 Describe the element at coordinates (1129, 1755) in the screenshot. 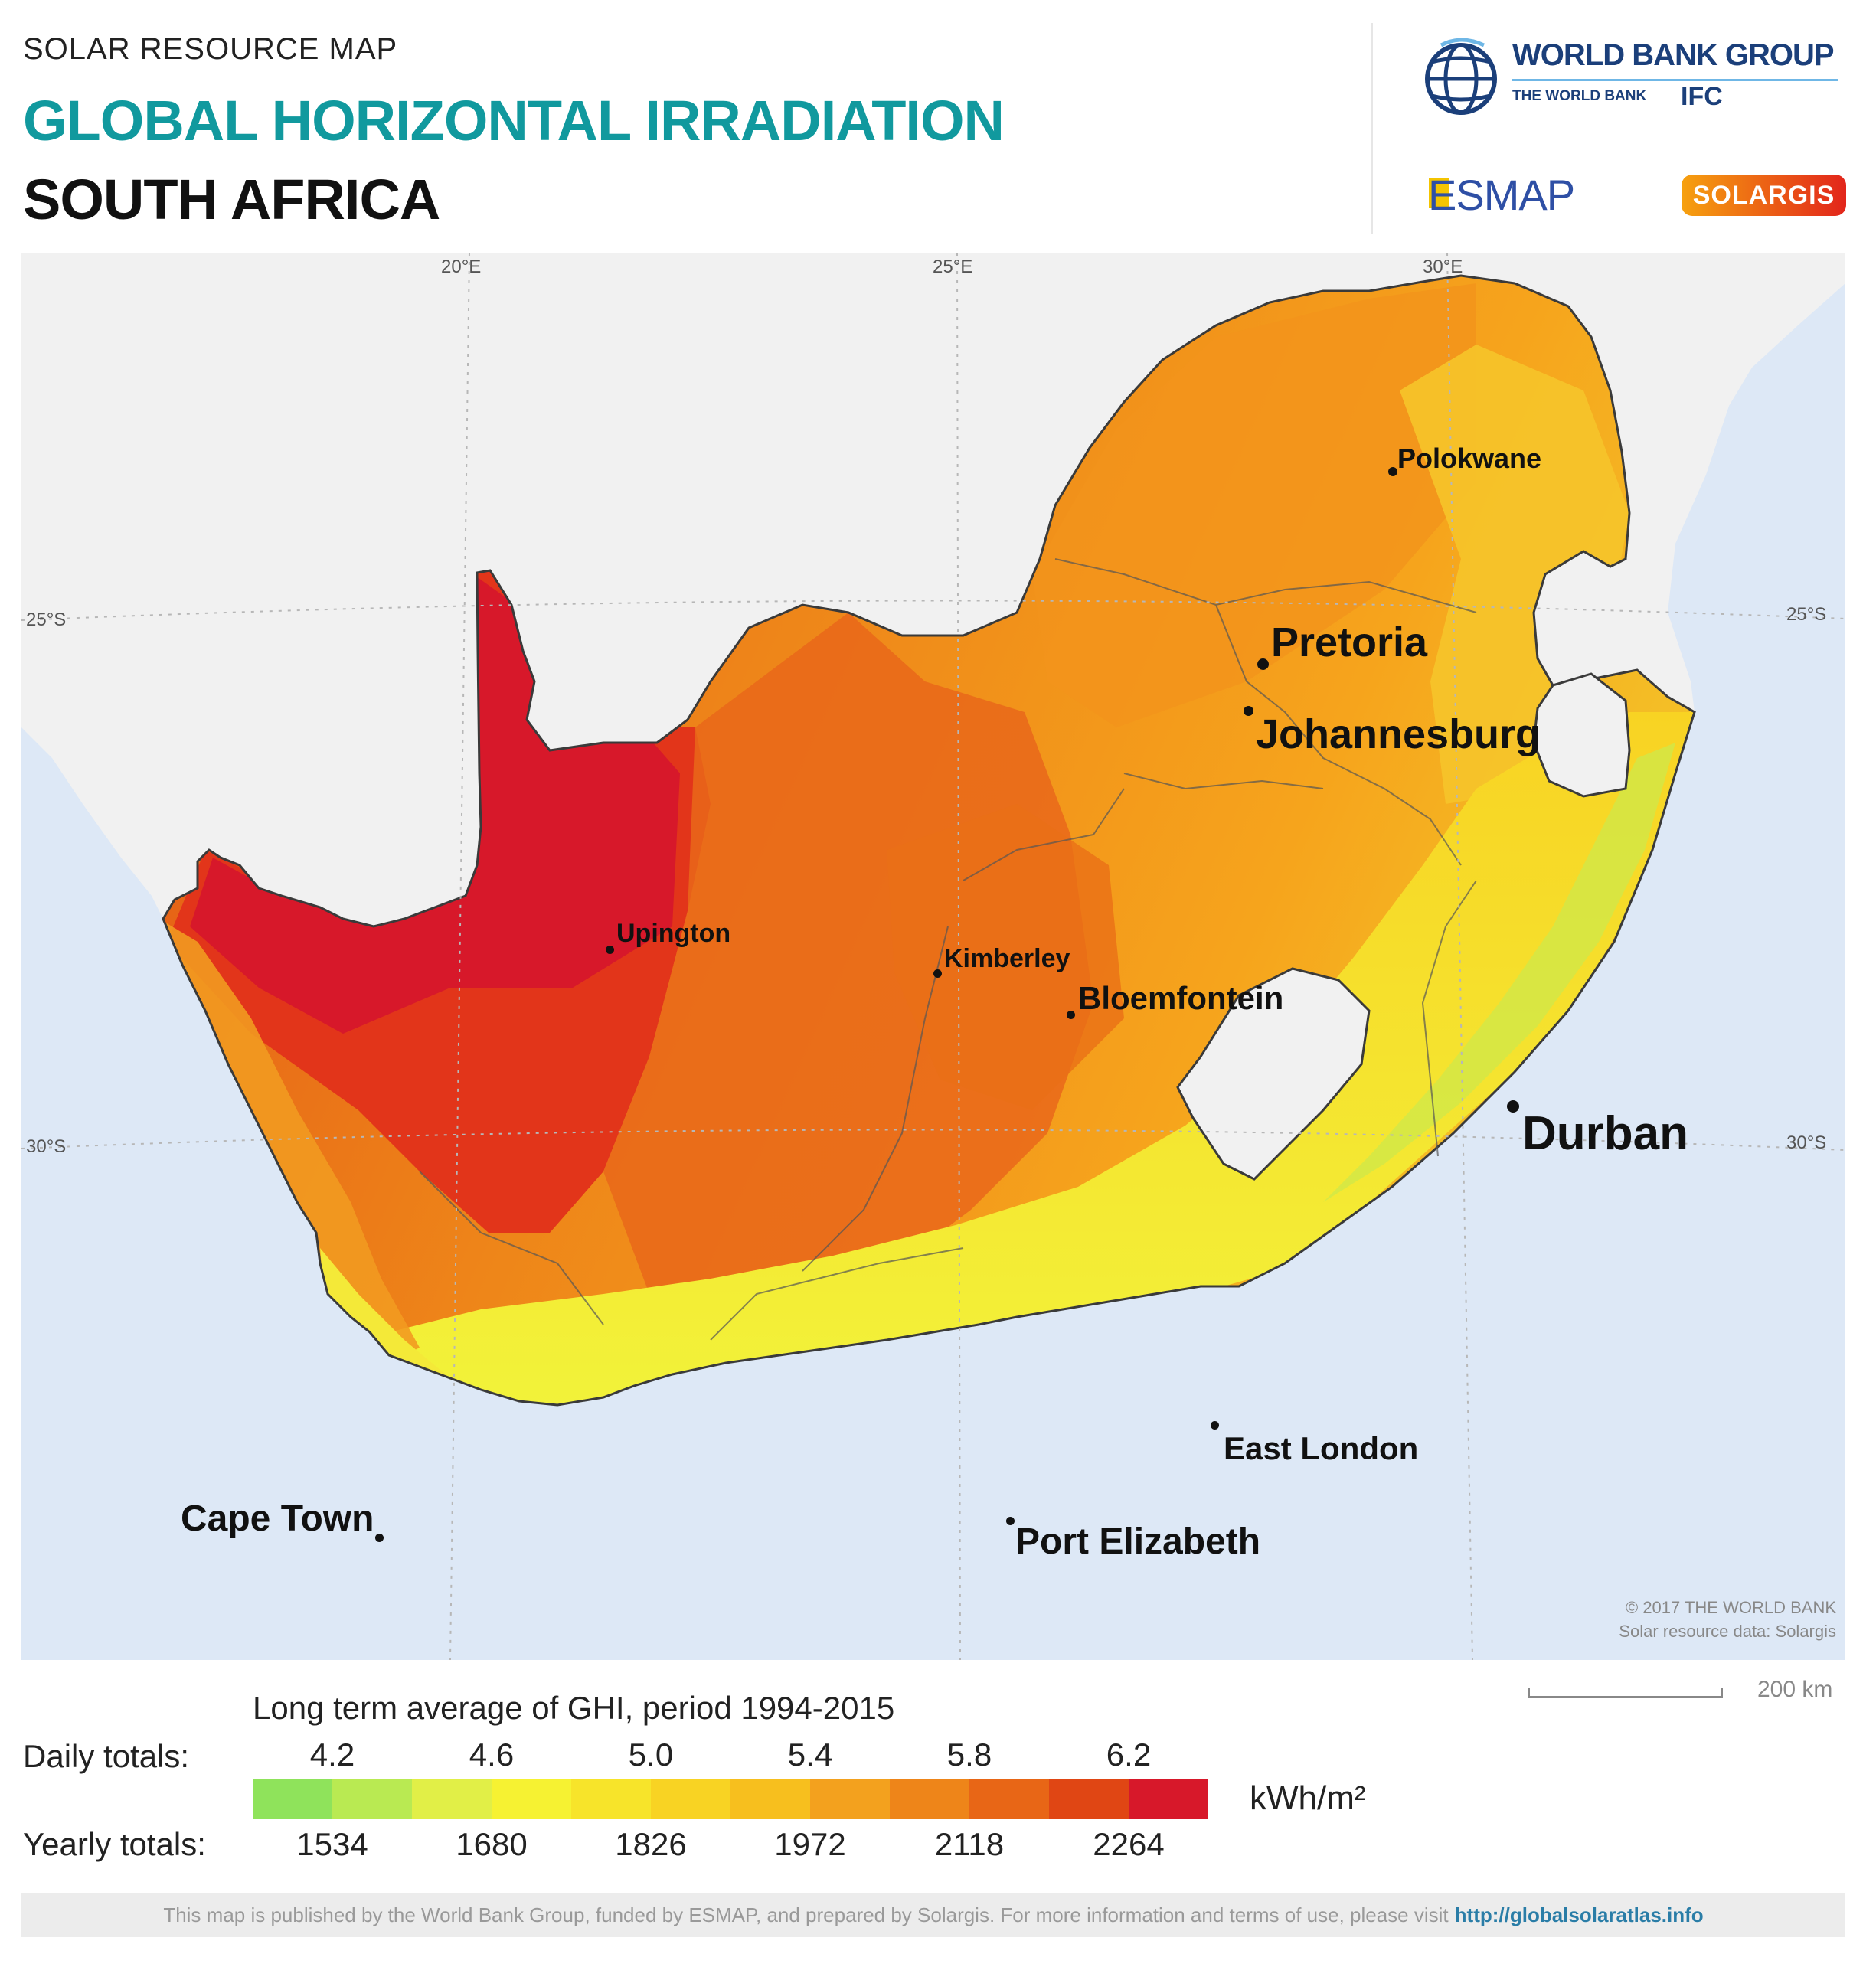

I see `legend-daily-tick: 6.2` at that location.